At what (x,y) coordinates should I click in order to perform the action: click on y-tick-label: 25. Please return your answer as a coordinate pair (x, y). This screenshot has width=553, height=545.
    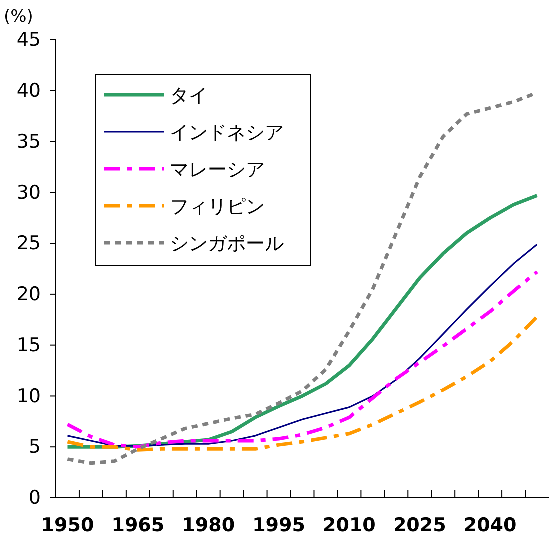
    Looking at the image, I should click on (28, 243).